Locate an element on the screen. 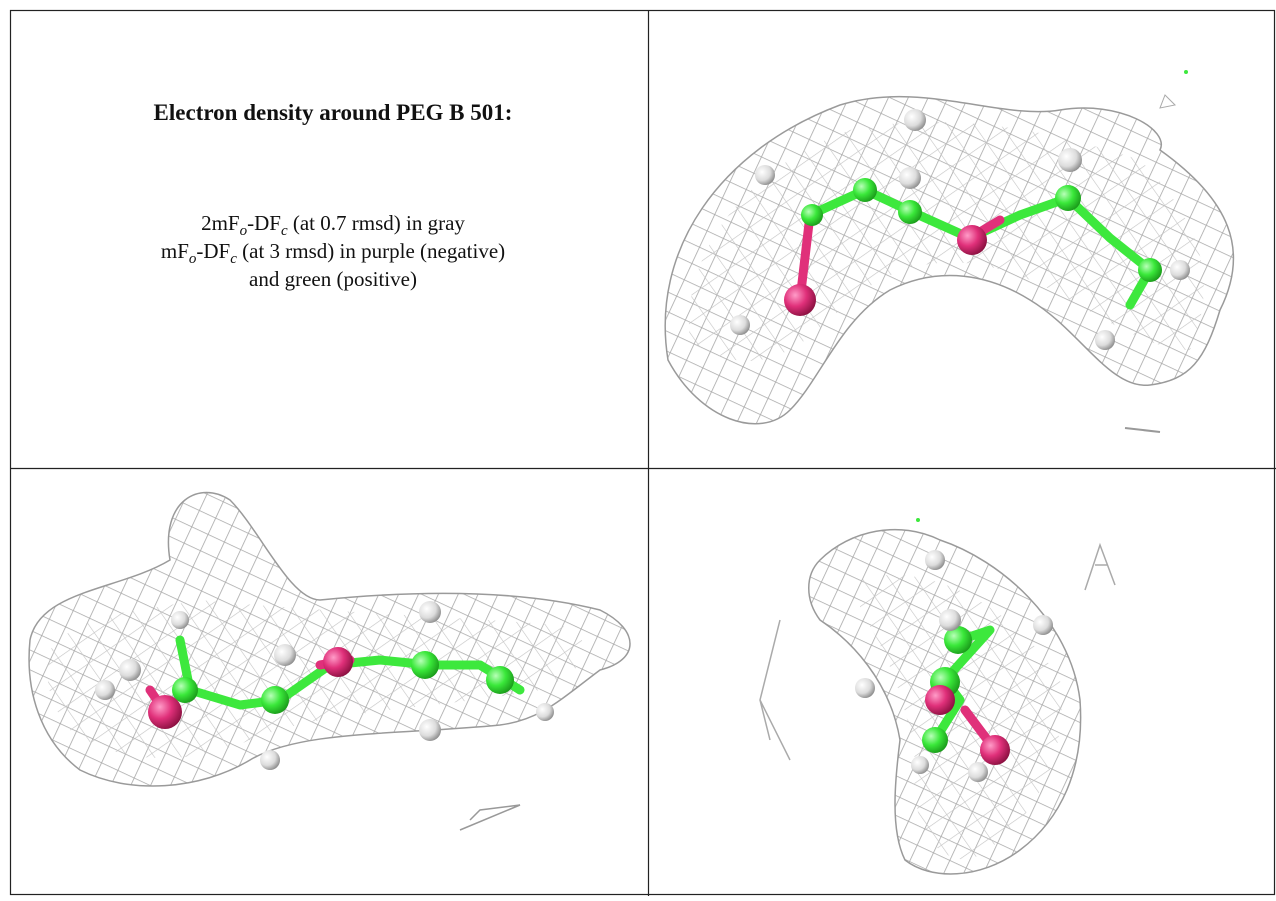  caption-line: and green (positive) is located at coordinates (333, 279).